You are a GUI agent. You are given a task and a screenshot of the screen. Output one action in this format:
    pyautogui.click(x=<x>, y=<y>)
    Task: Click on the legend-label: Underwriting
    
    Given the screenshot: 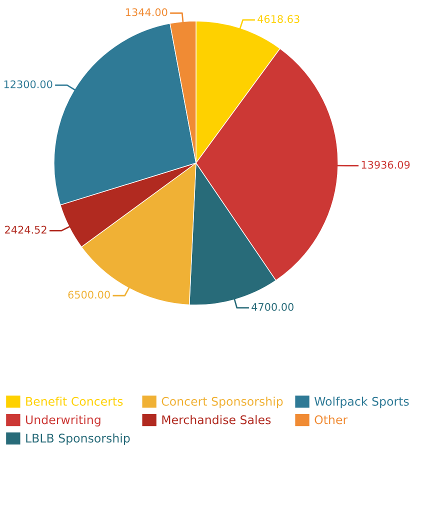 What is the action you would take?
    pyautogui.click(x=63, y=421)
    